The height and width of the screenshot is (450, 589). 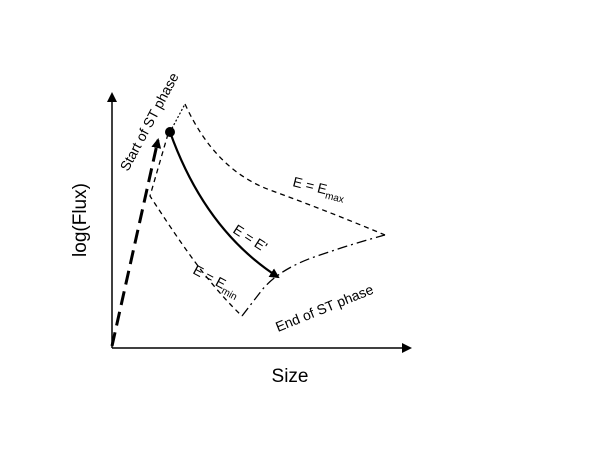 What do you see at coordinates (334, 197) in the screenshot?
I see `e-max-sub: max` at bounding box center [334, 197].